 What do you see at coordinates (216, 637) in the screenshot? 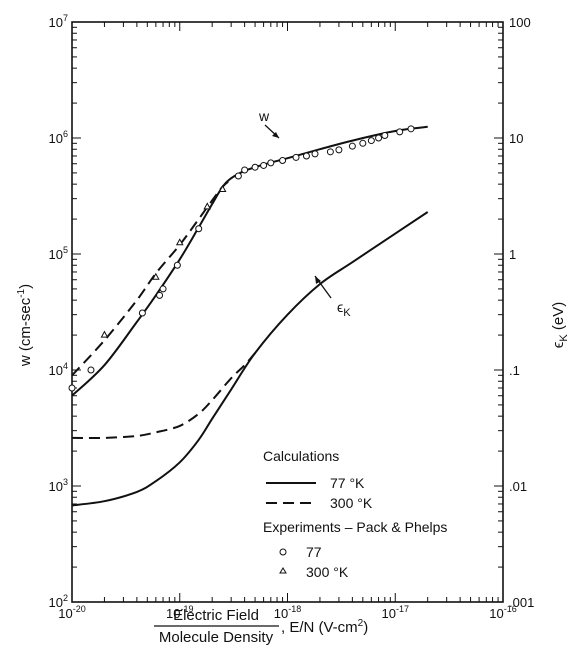
I see `x-axis-title-denominator: Molecule Density` at bounding box center [216, 637].